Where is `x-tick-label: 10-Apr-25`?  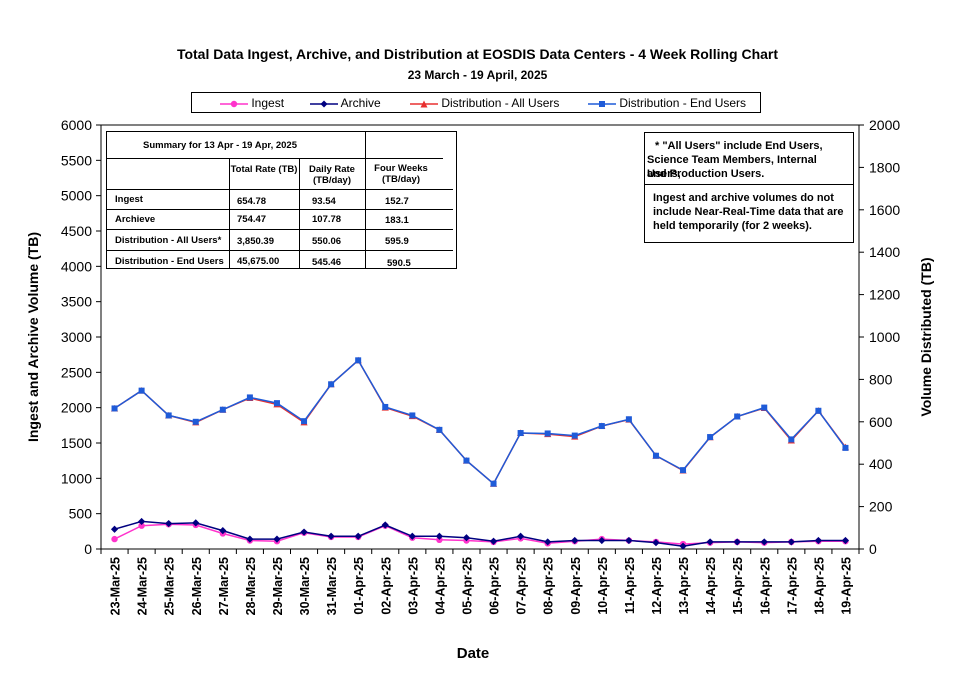 x-tick-label: 10-Apr-25 is located at coordinates (603, 586).